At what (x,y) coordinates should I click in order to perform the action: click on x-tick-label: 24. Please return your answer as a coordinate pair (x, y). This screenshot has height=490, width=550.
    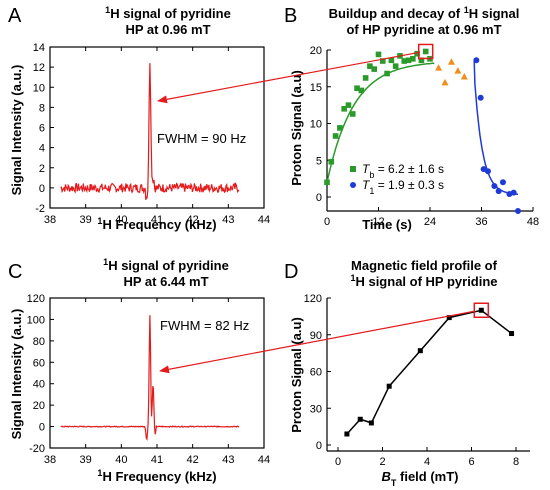
    Looking at the image, I should click on (430, 222).